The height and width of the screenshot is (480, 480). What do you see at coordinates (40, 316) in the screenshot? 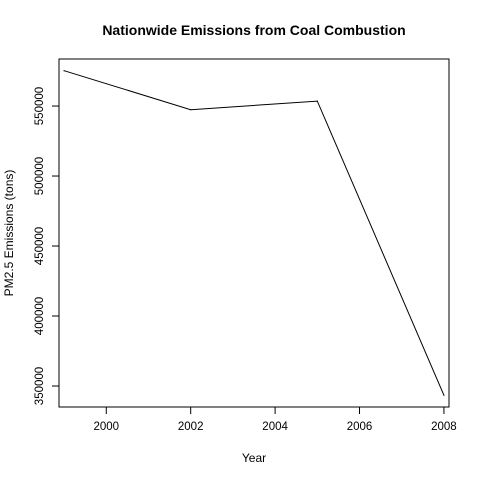
I see `y-tick-label: 400000` at bounding box center [40, 316].